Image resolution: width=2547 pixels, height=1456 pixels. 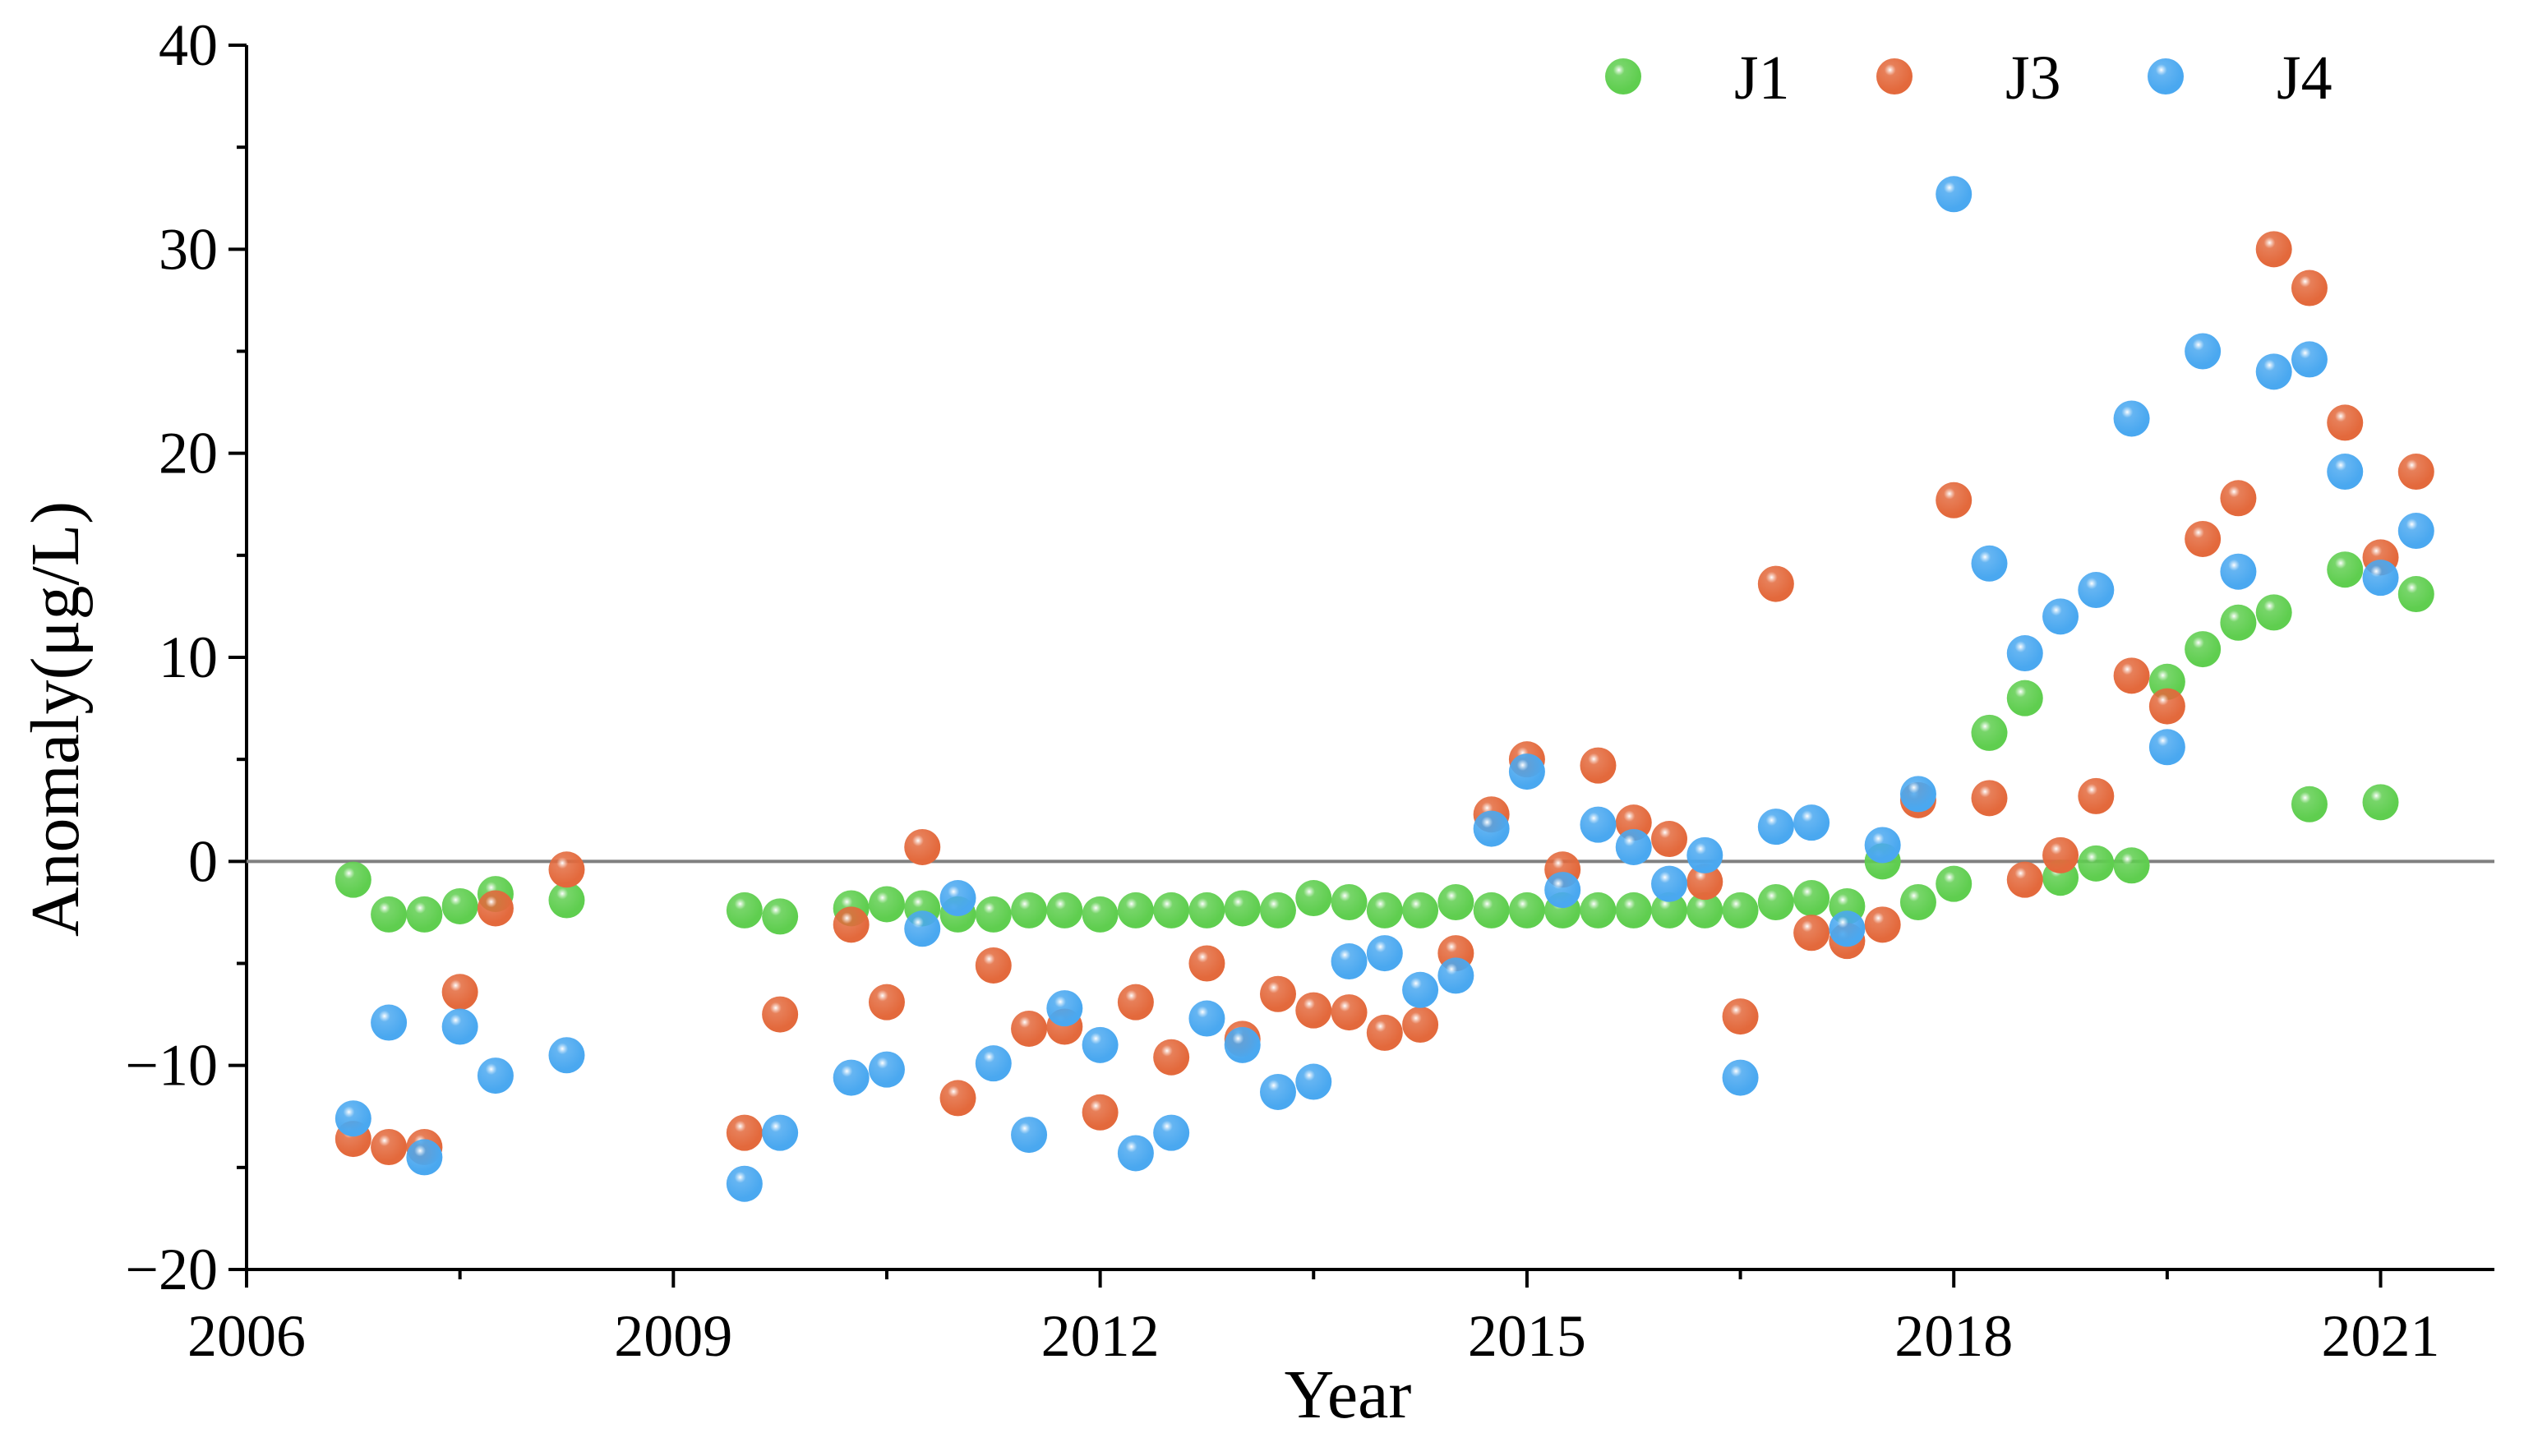 What do you see at coordinates (2166, 76) in the screenshot?
I see `legend-marker-J4` at bounding box center [2166, 76].